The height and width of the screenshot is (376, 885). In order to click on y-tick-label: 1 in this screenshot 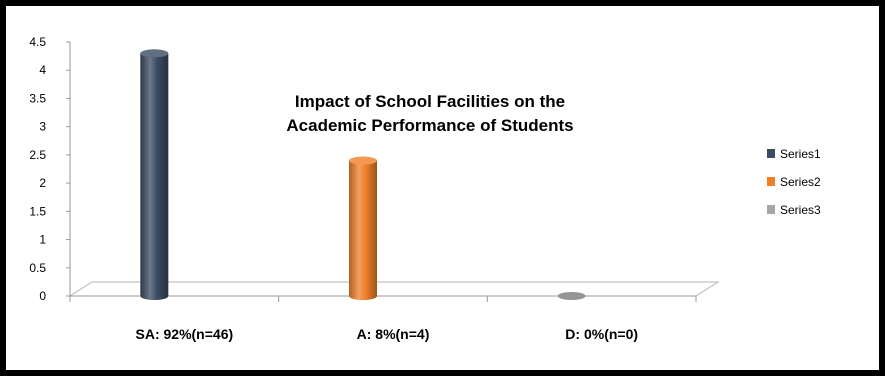, I will do `click(42, 240)`.